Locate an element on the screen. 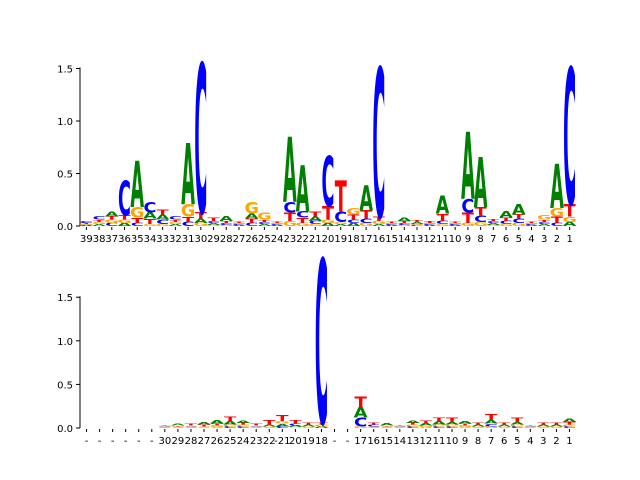 Image resolution: width=640 pixels, height=480 pixels. x-tick-label: 7 is located at coordinates (491, 441).